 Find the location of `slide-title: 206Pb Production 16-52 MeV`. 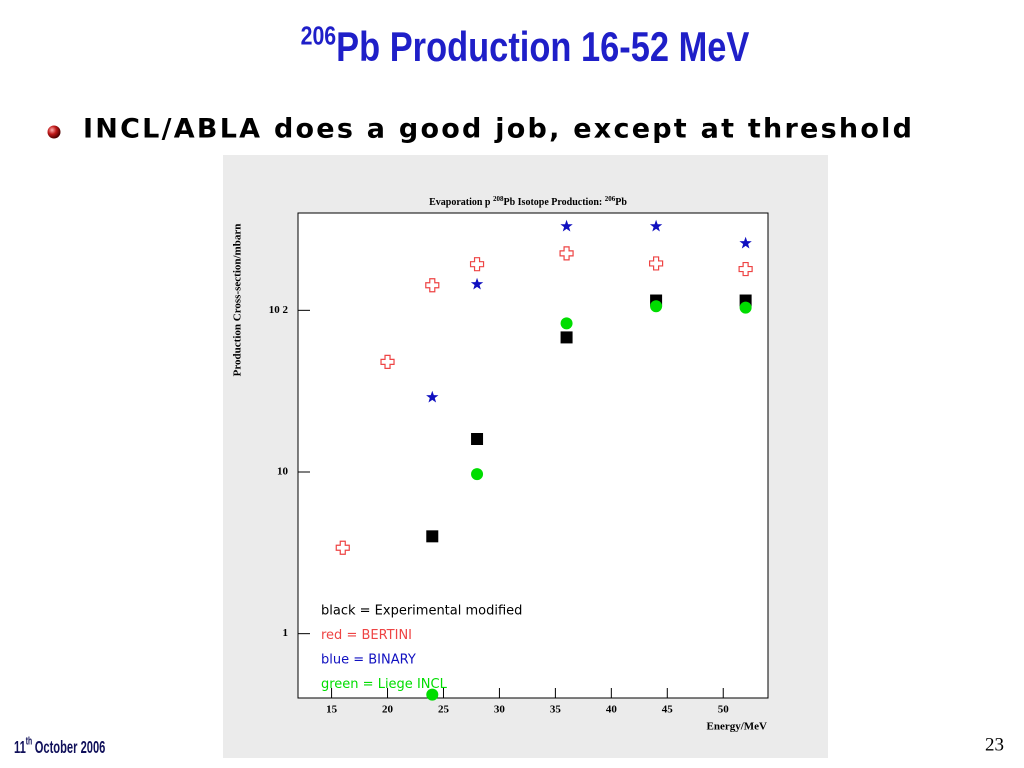

slide-title: 206Pb Production 16-52 MeV is located at coordinates (525, 46).